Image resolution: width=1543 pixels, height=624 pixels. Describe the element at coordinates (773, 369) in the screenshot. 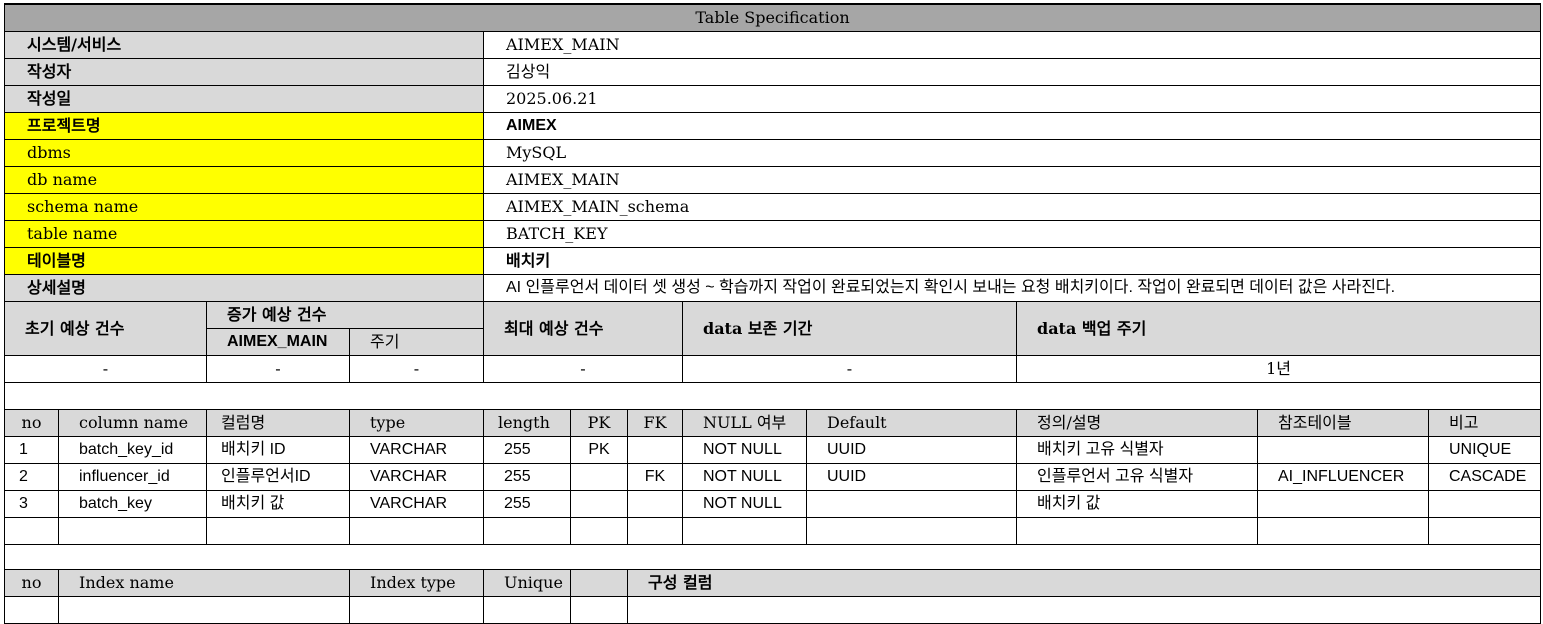

I see `volume-value-row: - - - - - 1년` at that location.